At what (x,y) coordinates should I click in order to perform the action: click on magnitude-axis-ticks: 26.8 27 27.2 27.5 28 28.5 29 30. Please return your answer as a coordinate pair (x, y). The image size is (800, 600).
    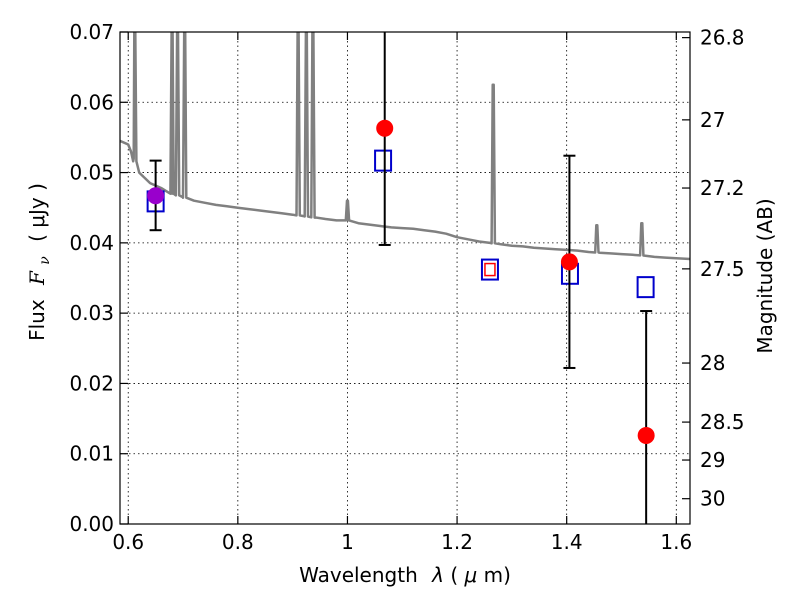
    Looking at the image, I should click on (713, 268).